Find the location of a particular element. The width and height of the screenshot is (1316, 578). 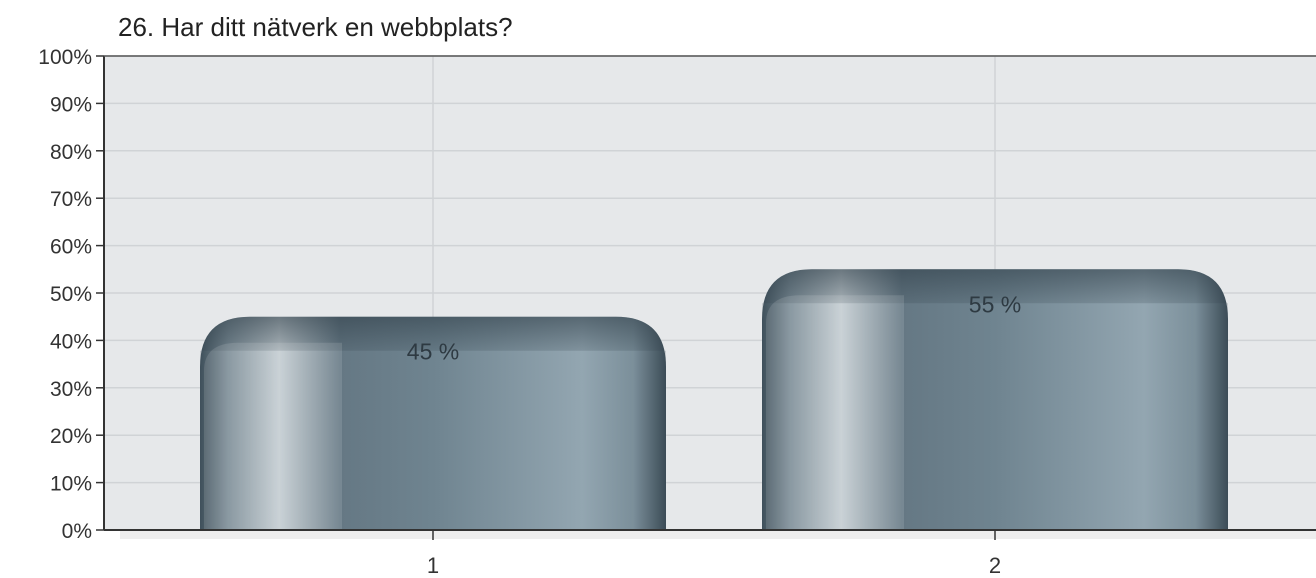

y-tick-label: 40% is located at coordinates (71, 341).